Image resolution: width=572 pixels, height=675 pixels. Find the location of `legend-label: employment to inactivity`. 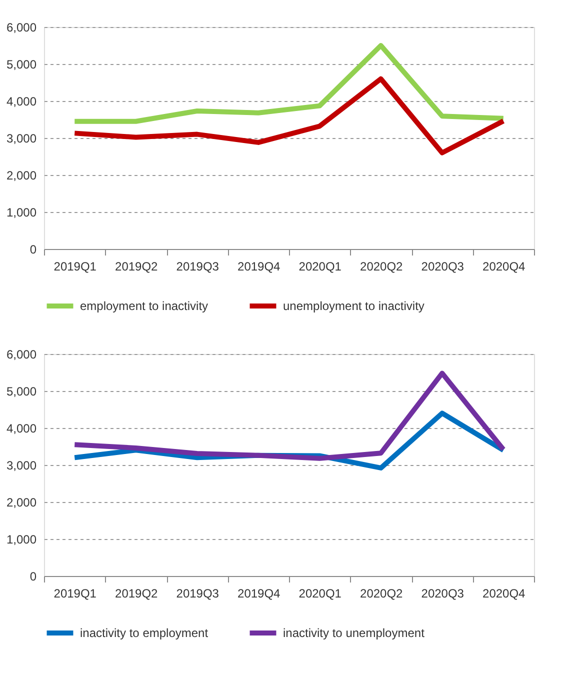

legend-label: employment to inactivity is located at coordinates (144, 306).